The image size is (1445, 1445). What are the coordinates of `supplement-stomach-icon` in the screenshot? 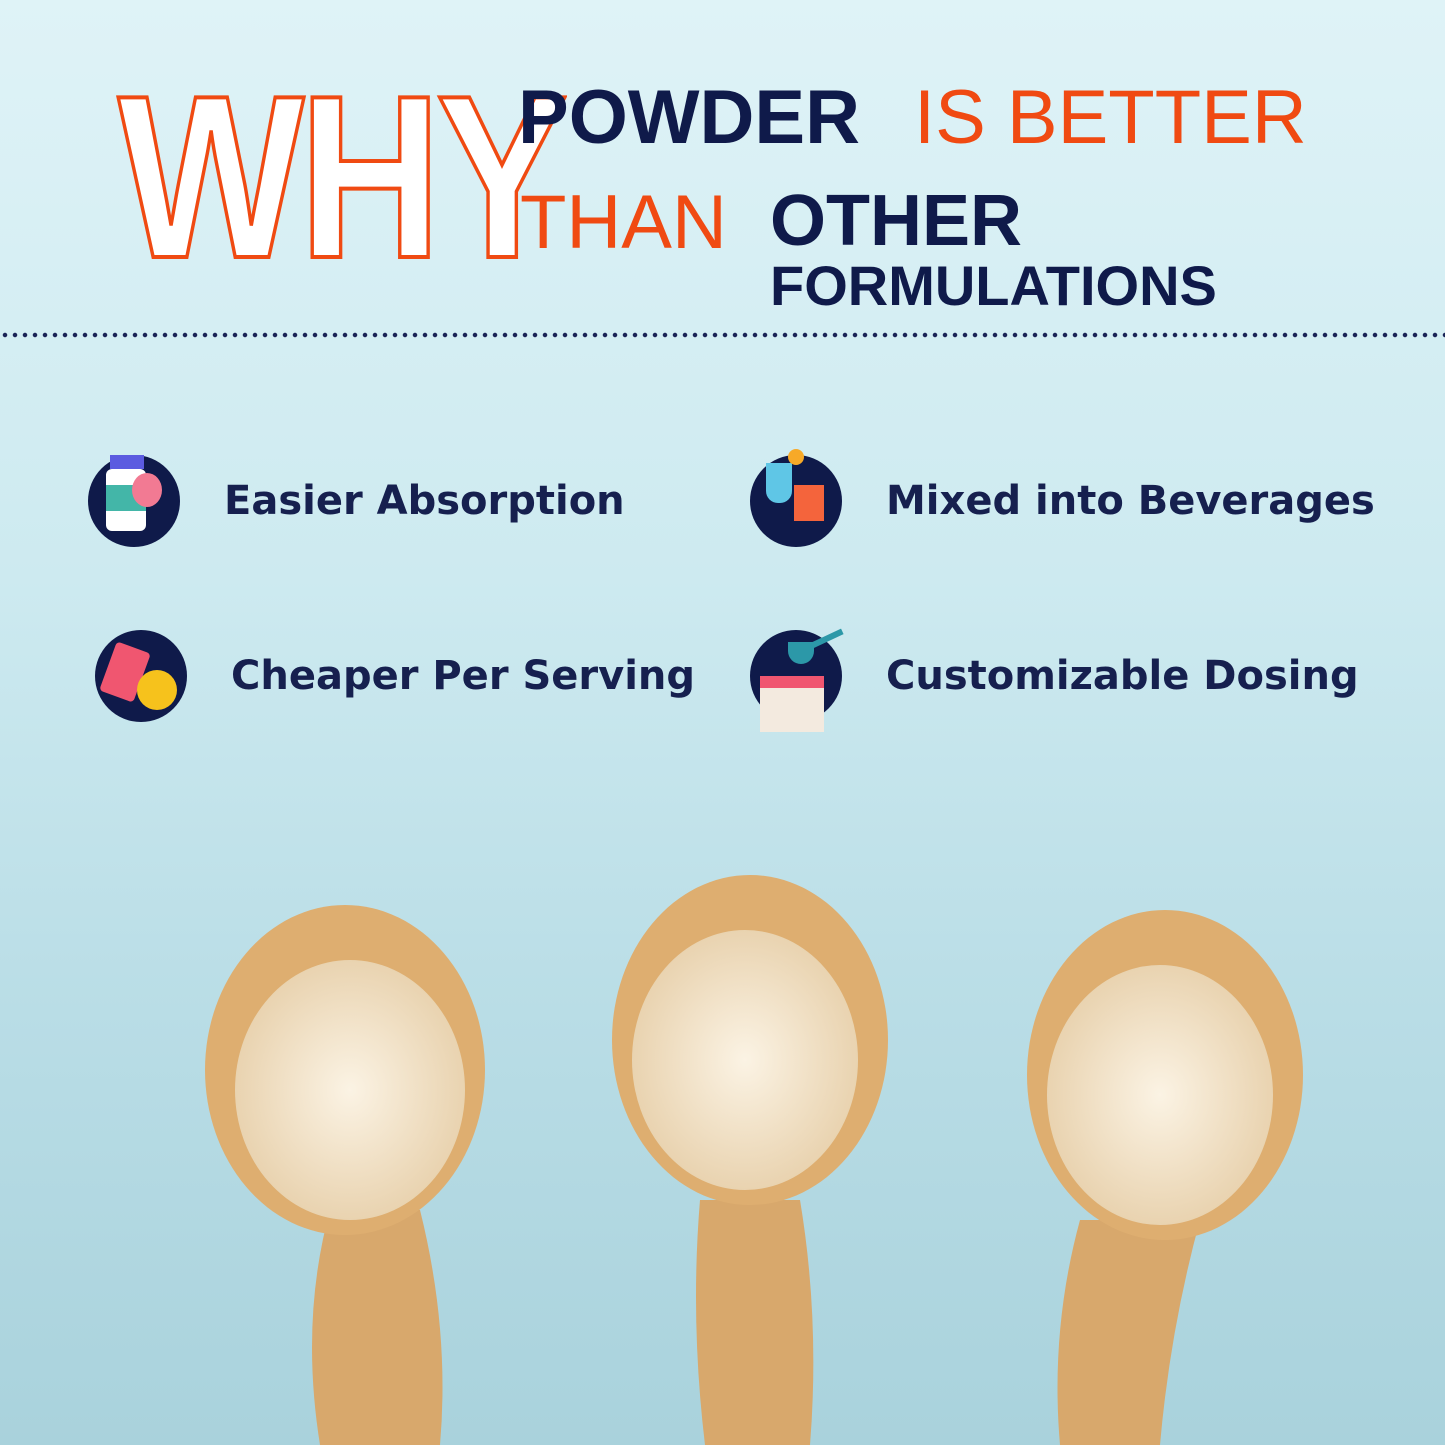 It's located at (134, 501).